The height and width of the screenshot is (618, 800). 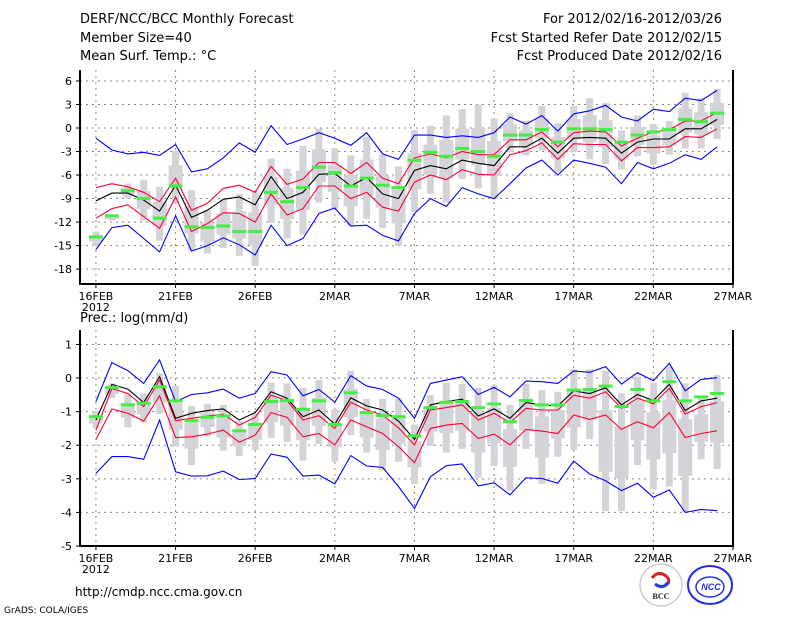 I want to click on member-size: Member Size=40, so click(x=136, y=38).